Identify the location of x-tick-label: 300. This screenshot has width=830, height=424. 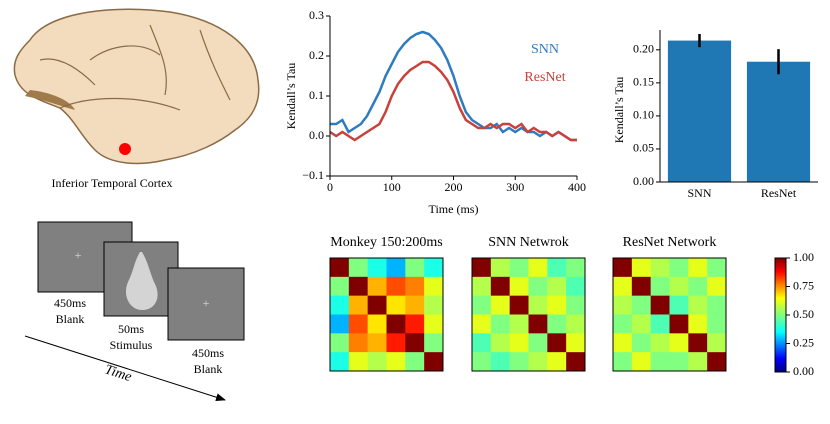
(515, 187).